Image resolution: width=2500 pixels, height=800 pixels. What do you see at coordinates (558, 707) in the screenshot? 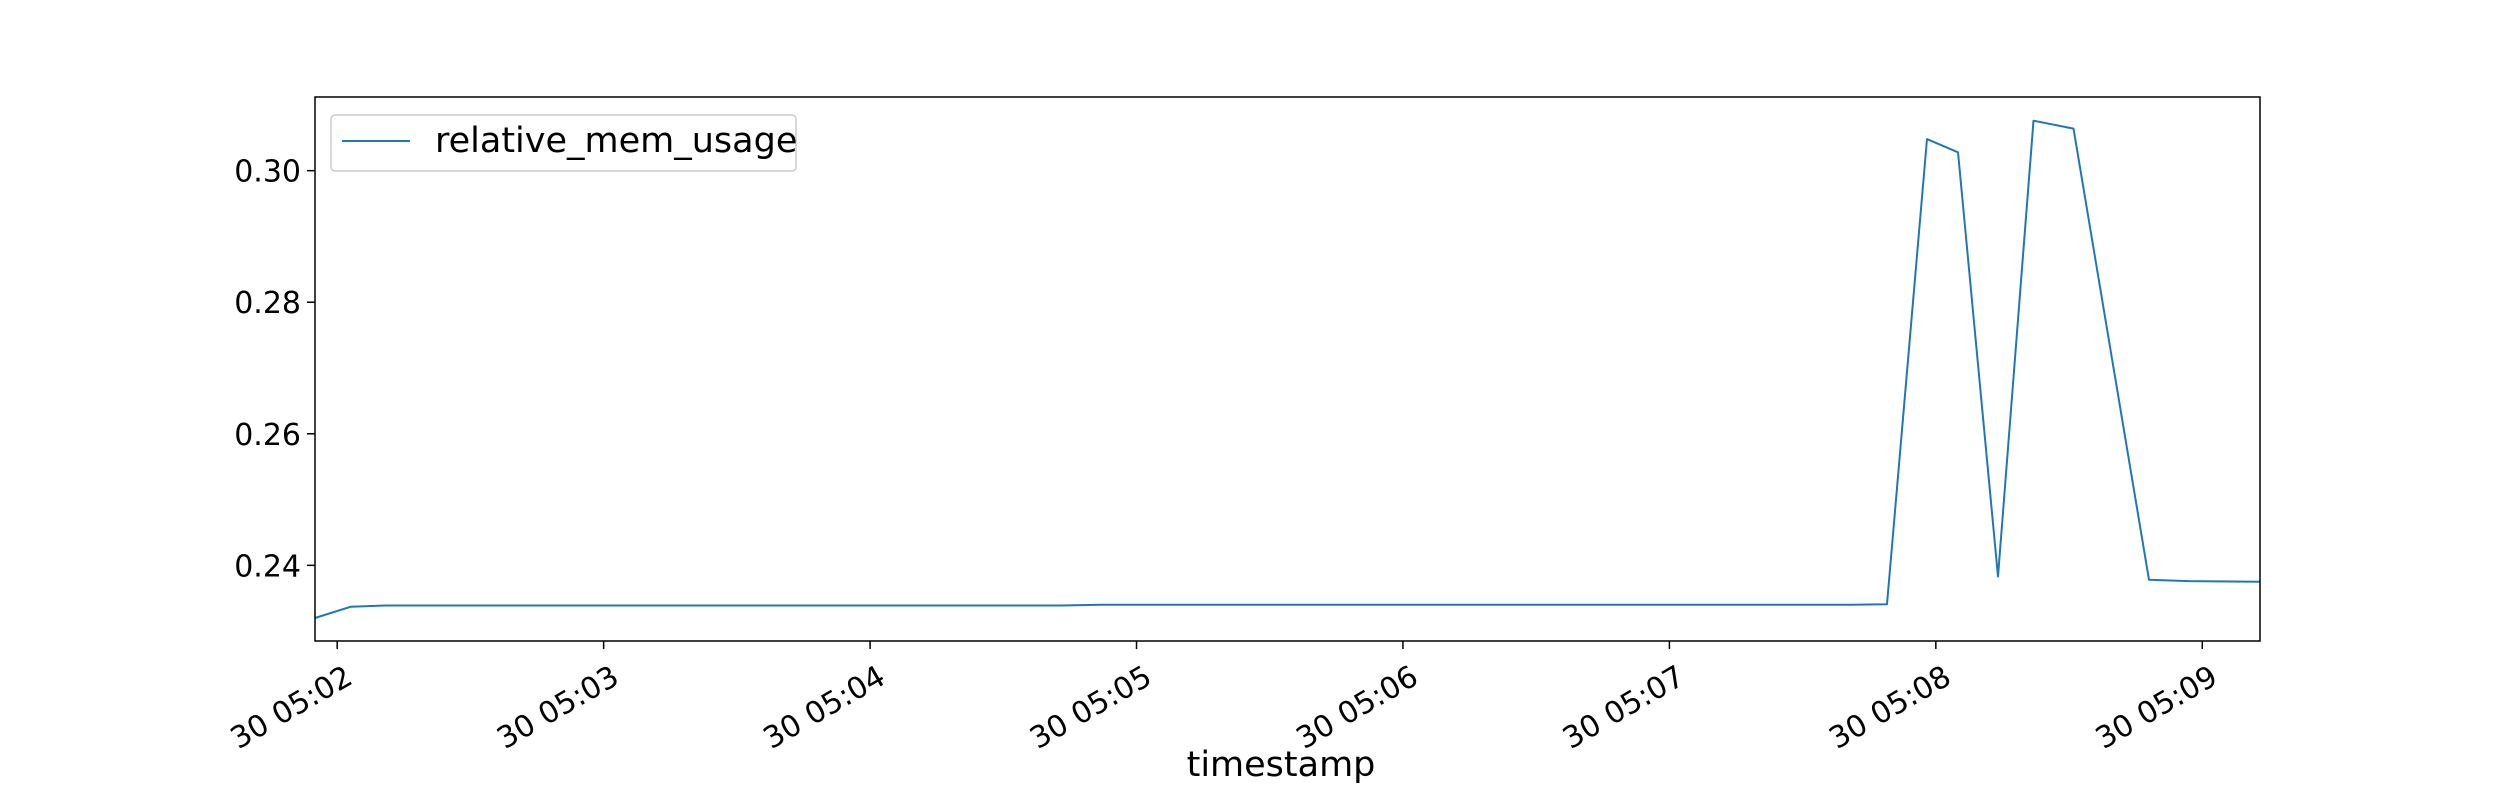
I see `x-tick-label: 30 05:03` at bounding box center [558, 707].